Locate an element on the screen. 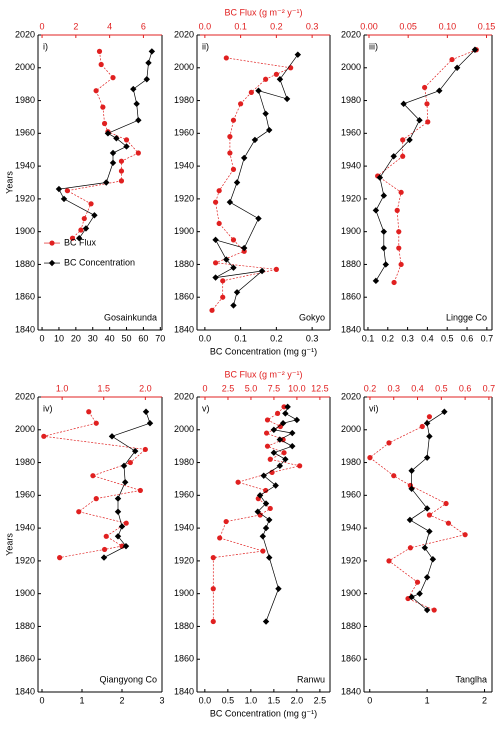  x-tick-label: 2 is located at coordinates (484, 700).